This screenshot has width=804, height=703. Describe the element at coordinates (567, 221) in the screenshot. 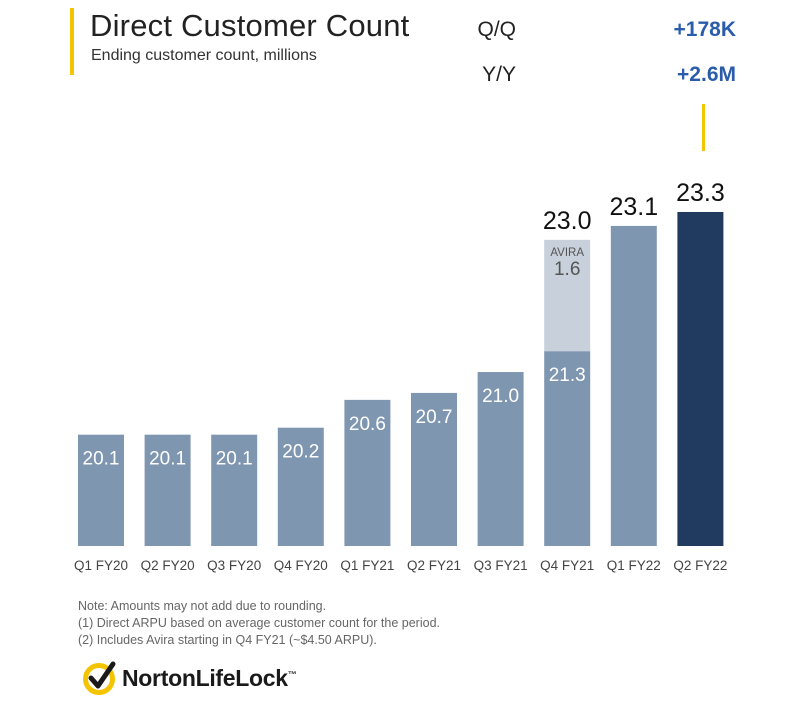

I see `total-label-q4-fy21: 23.0` at that location.